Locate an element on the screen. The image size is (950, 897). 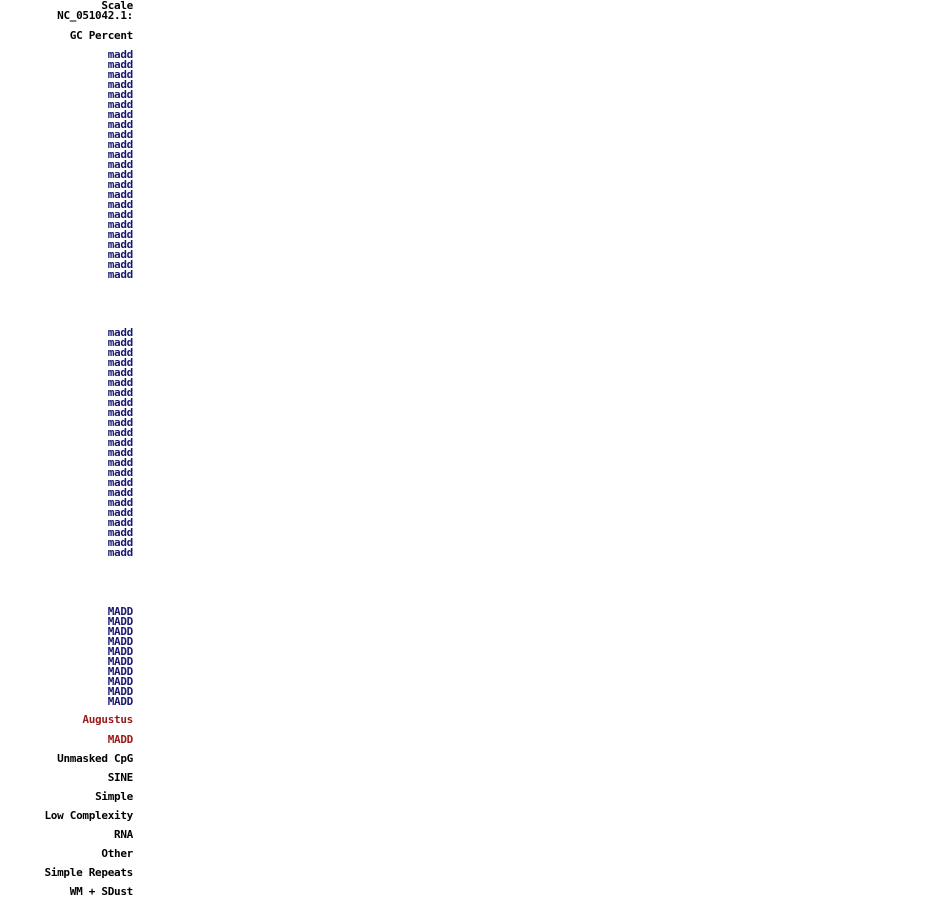
track-label-augustus: Augustus is located at coordinates (107, 719).